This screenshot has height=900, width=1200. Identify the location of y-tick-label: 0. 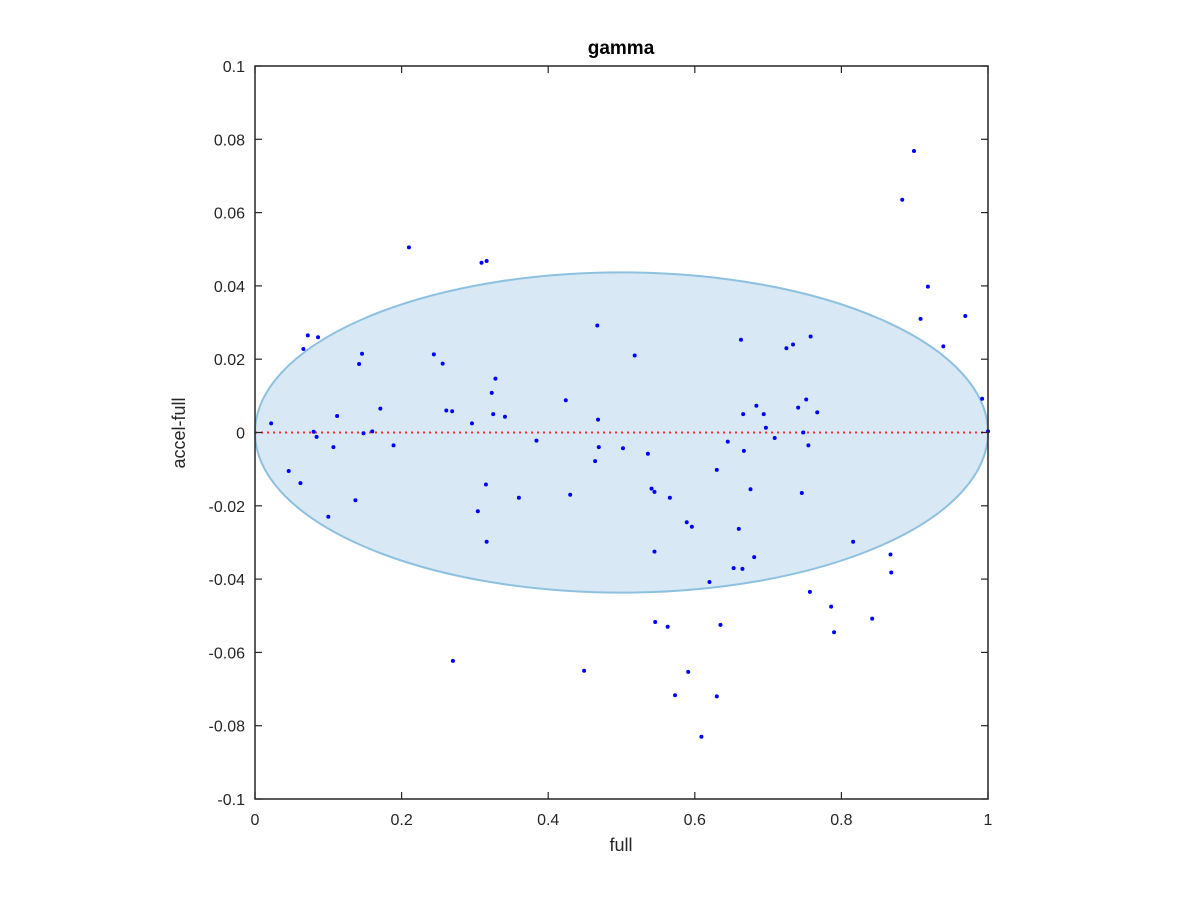
(240, 434).